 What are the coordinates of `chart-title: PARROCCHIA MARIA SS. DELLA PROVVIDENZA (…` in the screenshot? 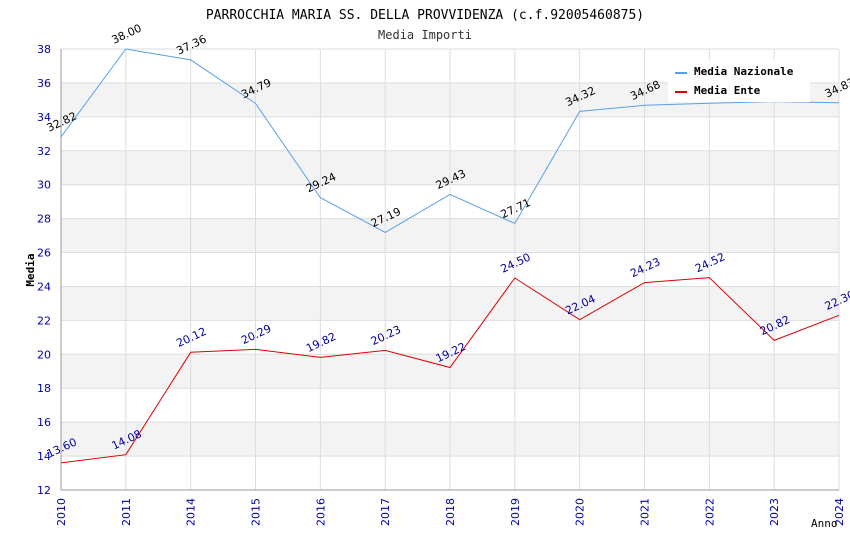 It's located at (425, 15).